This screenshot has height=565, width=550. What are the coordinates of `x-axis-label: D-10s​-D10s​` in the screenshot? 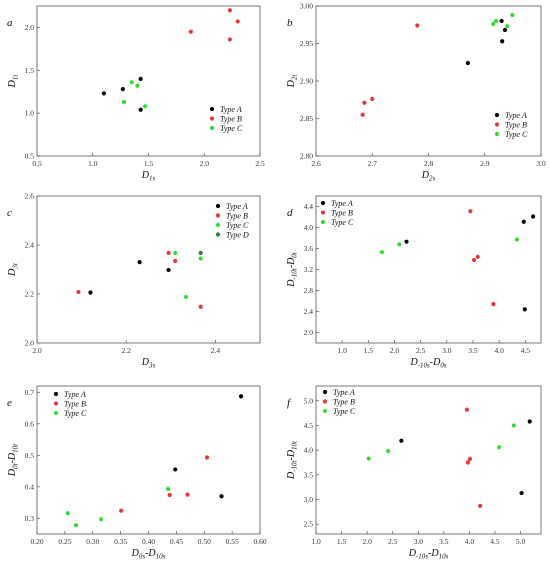 It's located at (428, 554).